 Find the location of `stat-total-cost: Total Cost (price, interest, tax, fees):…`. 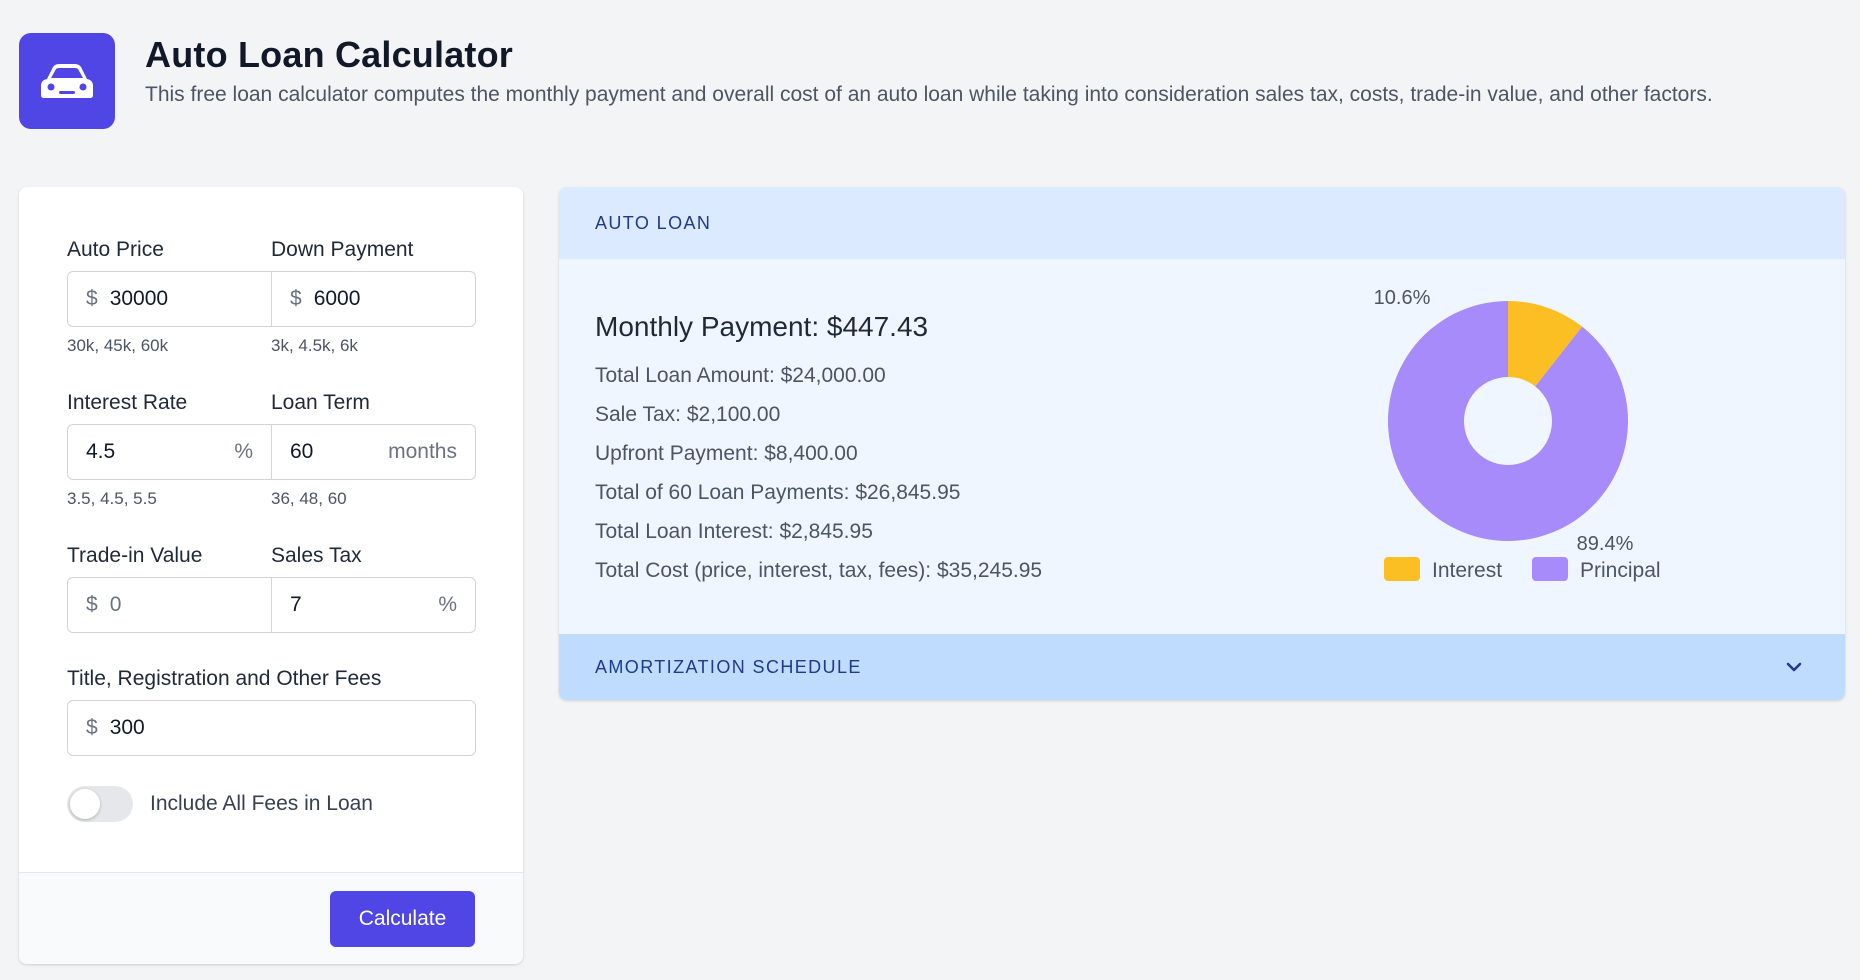

stat-total-cost: Total Cost (price, interest, tax, fees):… is located at coordinates (819, 570).